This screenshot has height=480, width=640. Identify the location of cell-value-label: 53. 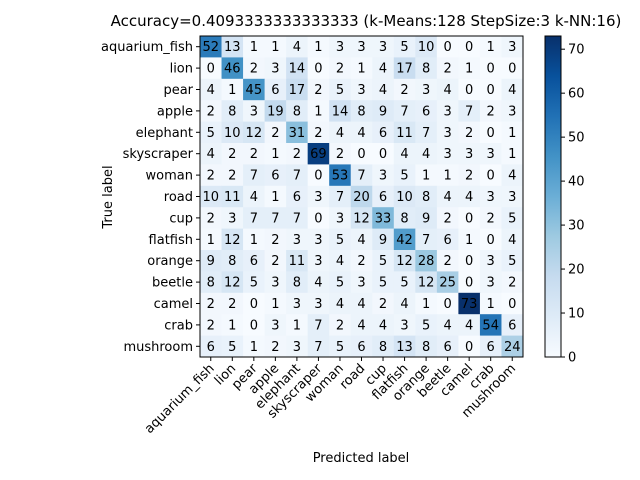
(340, 176).